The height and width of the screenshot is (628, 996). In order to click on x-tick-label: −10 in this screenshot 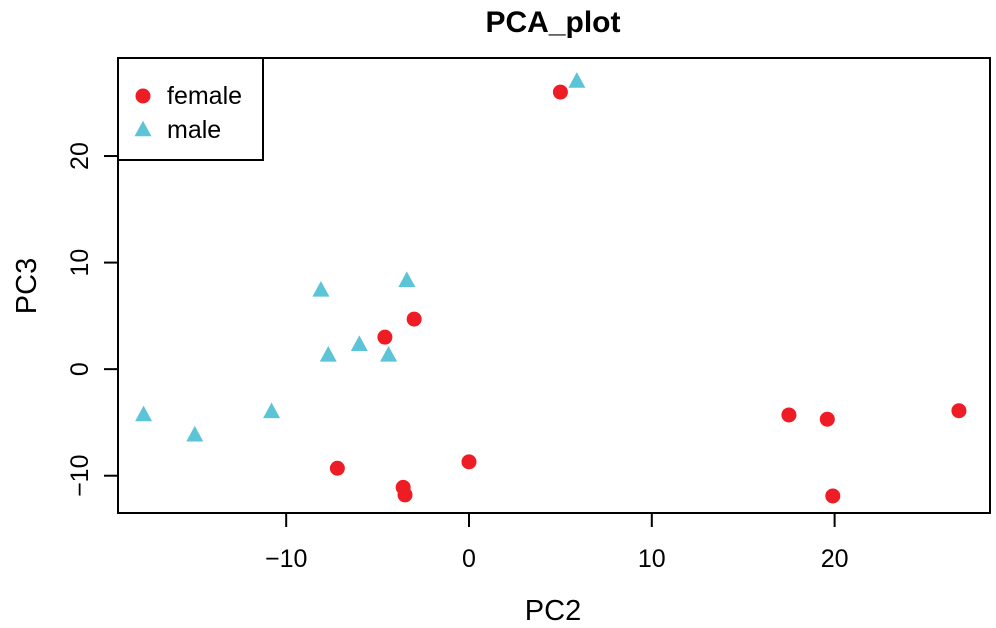, I will do `click(286, 559)`.